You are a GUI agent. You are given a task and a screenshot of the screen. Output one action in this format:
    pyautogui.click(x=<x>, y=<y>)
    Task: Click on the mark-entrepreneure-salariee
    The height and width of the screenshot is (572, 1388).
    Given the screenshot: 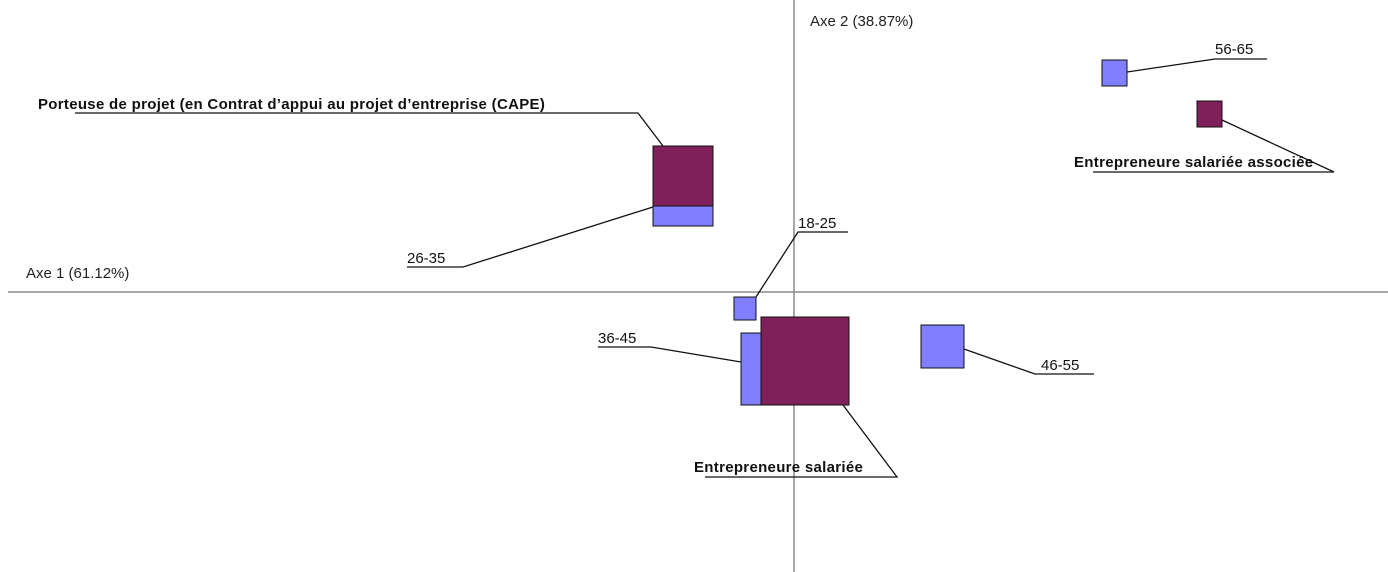 What is the action you would take?
    pyautogui.click(x=805, y=361)
    